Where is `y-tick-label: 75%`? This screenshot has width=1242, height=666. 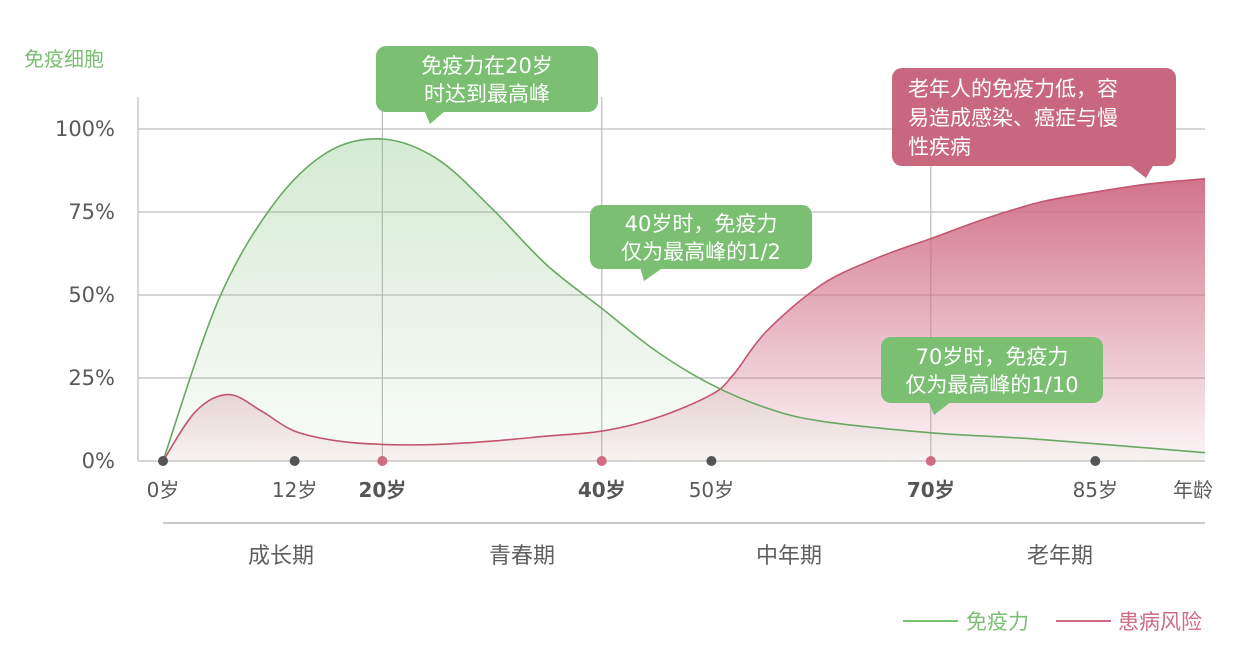 y-tick-label: 75% is located at coordinates (91, 212).